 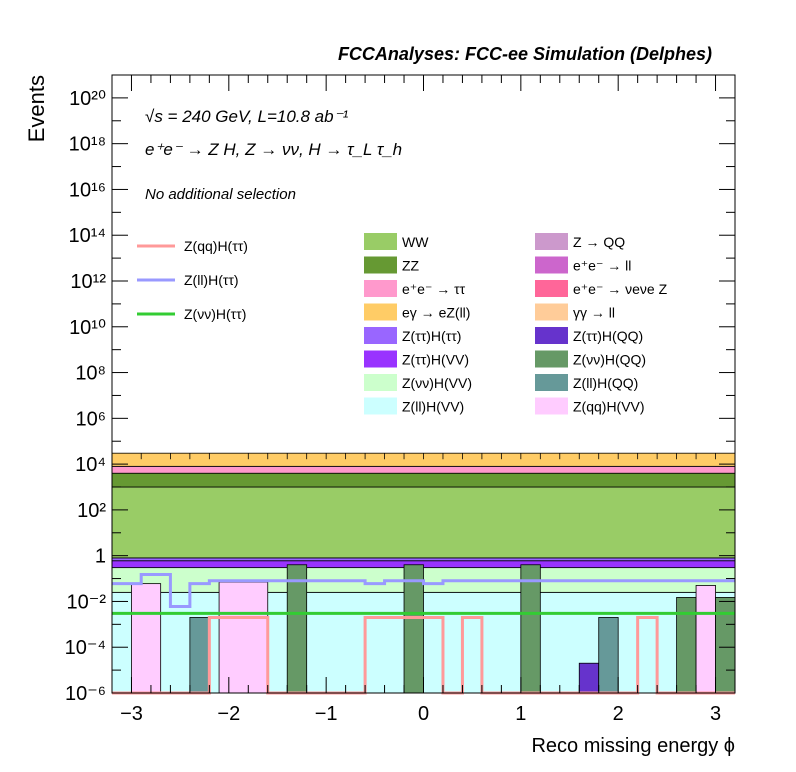 What do you see at coordinates (609, 407) in the screenshot?
I see `legend-label: Z(qq)H(VV)` at bounding box center [609, 407].